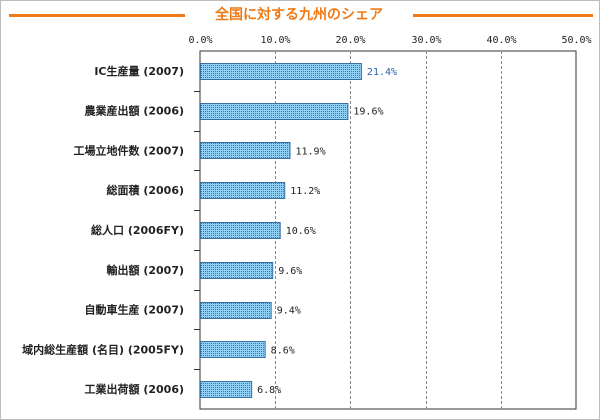 The image size is (600, 420). What do you see at coordinates (368, 112) in the screenshot?
I see `value-label: 19.6%` at bounding box center [368, 112].